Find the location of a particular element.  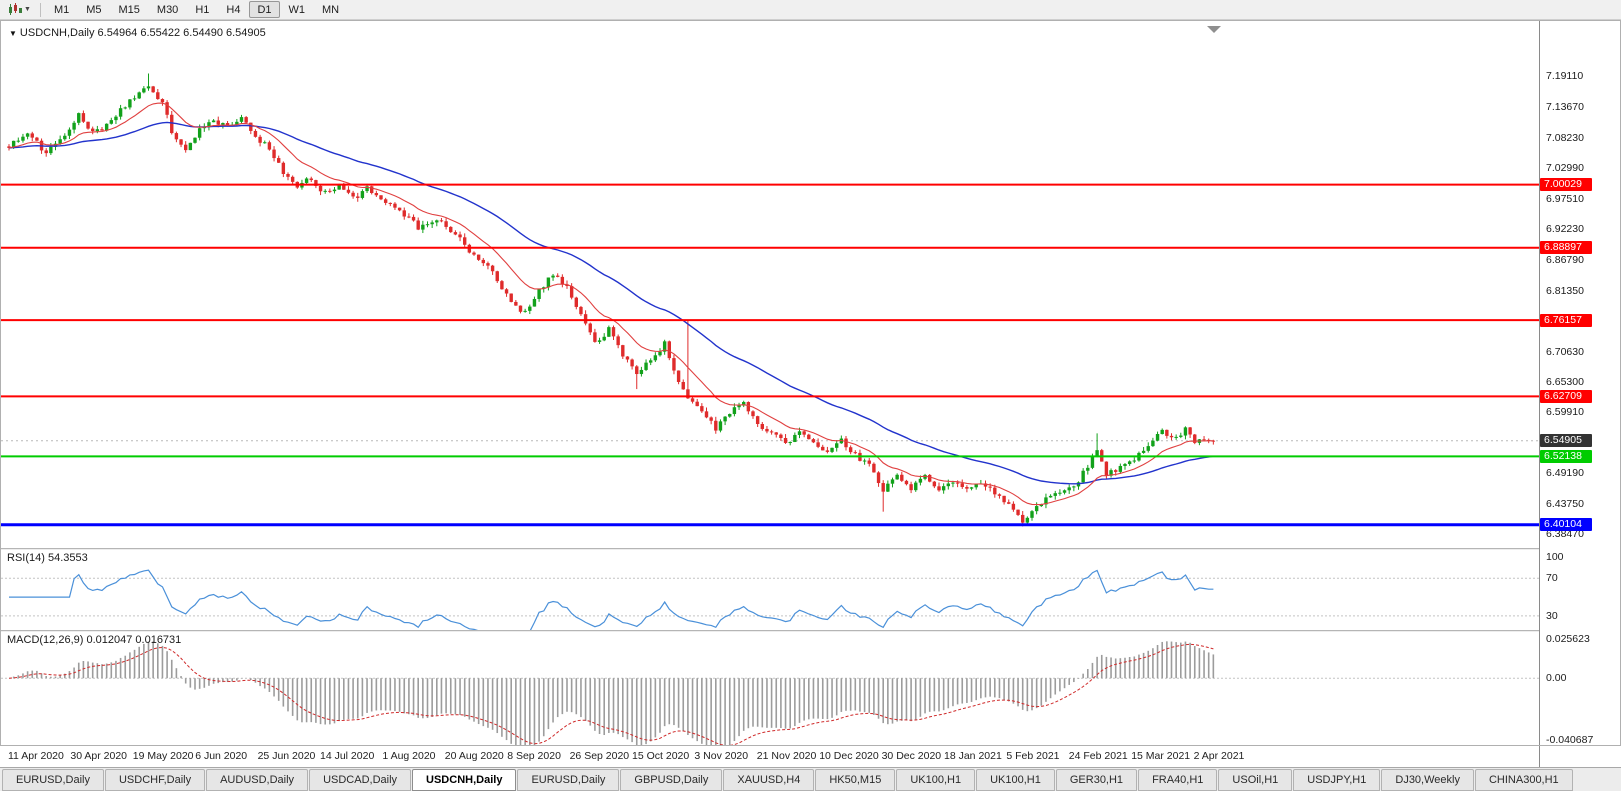

timeframe-button-h4: H4 is located at coordinates (233, 10).